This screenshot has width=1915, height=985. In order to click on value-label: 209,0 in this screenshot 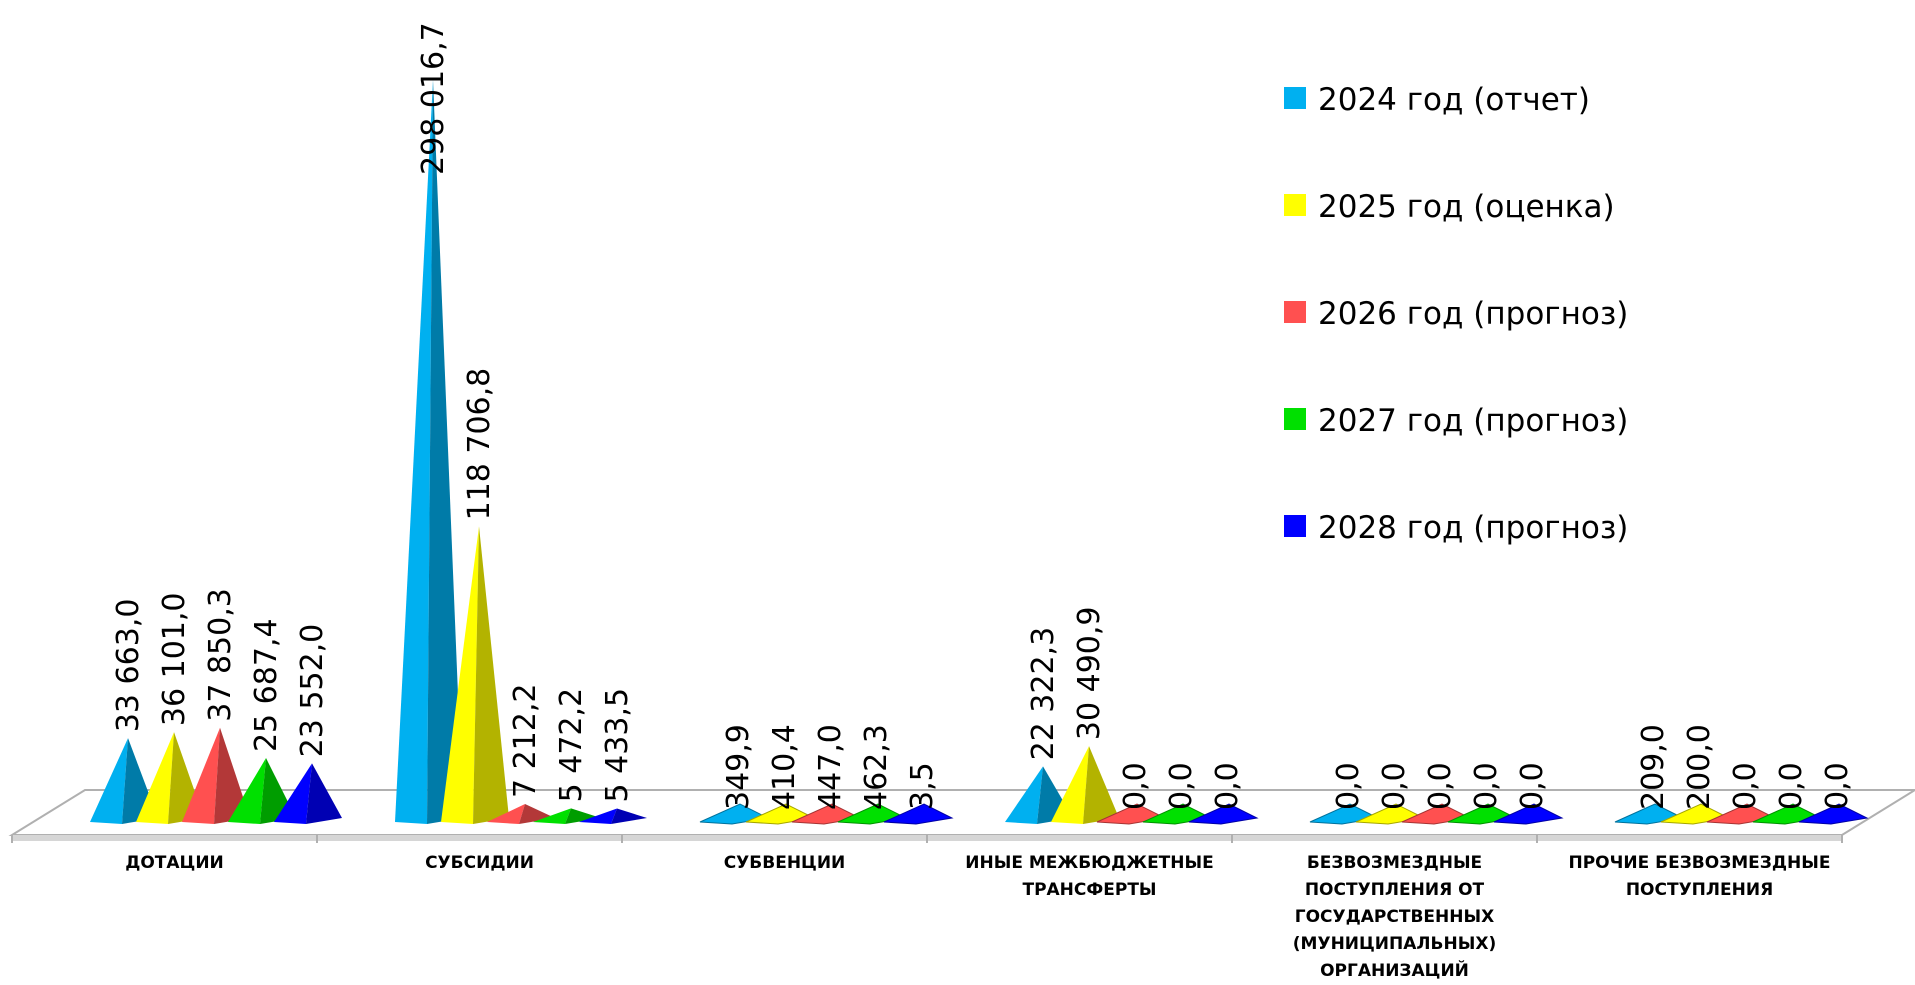, I will do `click(1653, 767)`.